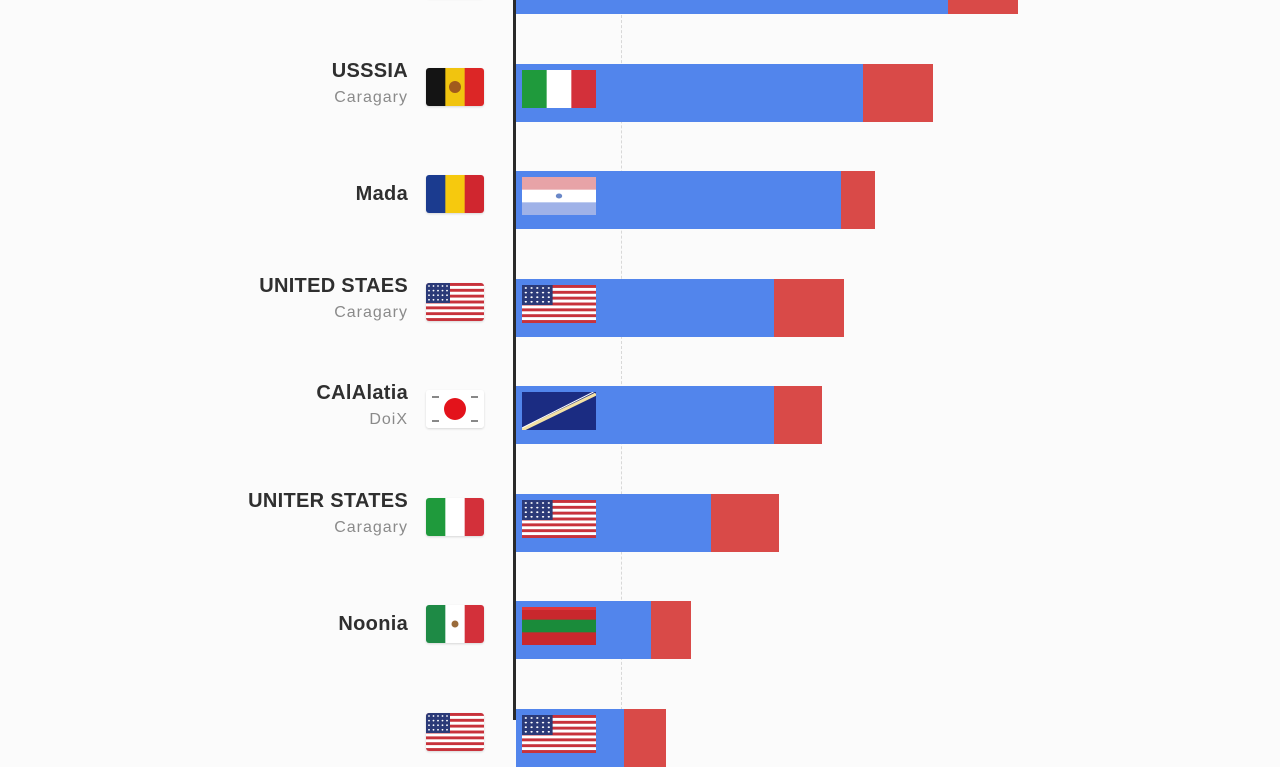  Describe the element at coordinates (258, 513) in the screenshot. I see `row-label: UNITER STATES Caragary` at that location.